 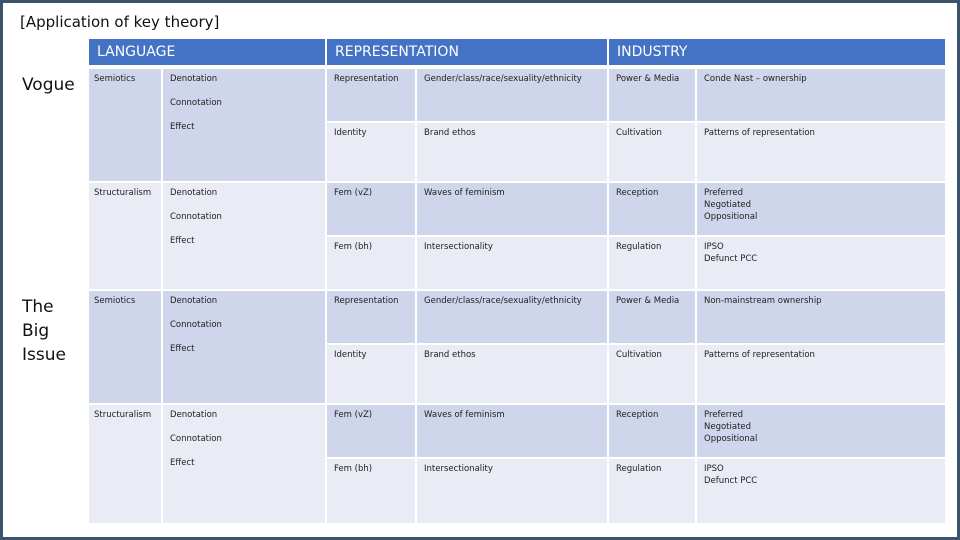 What do you see at coordinates (207, 52) in the screenshot?
I see `column-header: LANGUAGE` at bounding box center [207, 52].